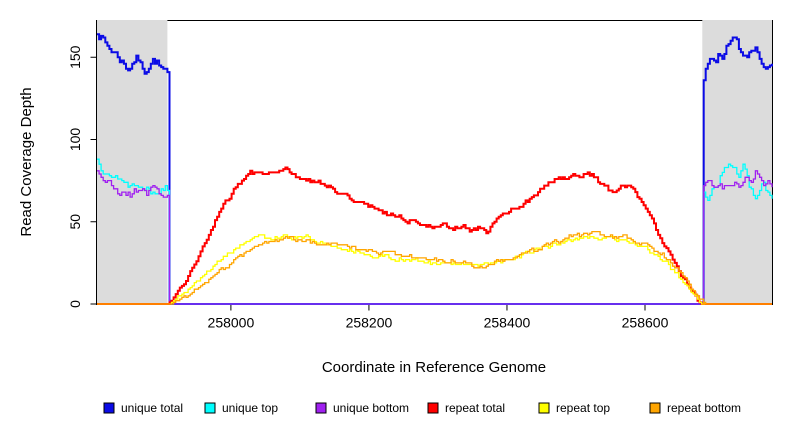 Image resolution: width=792 pixels, height=432 pixels. I want to click on legend-item-unique-total: unique total, so click(143, 408).